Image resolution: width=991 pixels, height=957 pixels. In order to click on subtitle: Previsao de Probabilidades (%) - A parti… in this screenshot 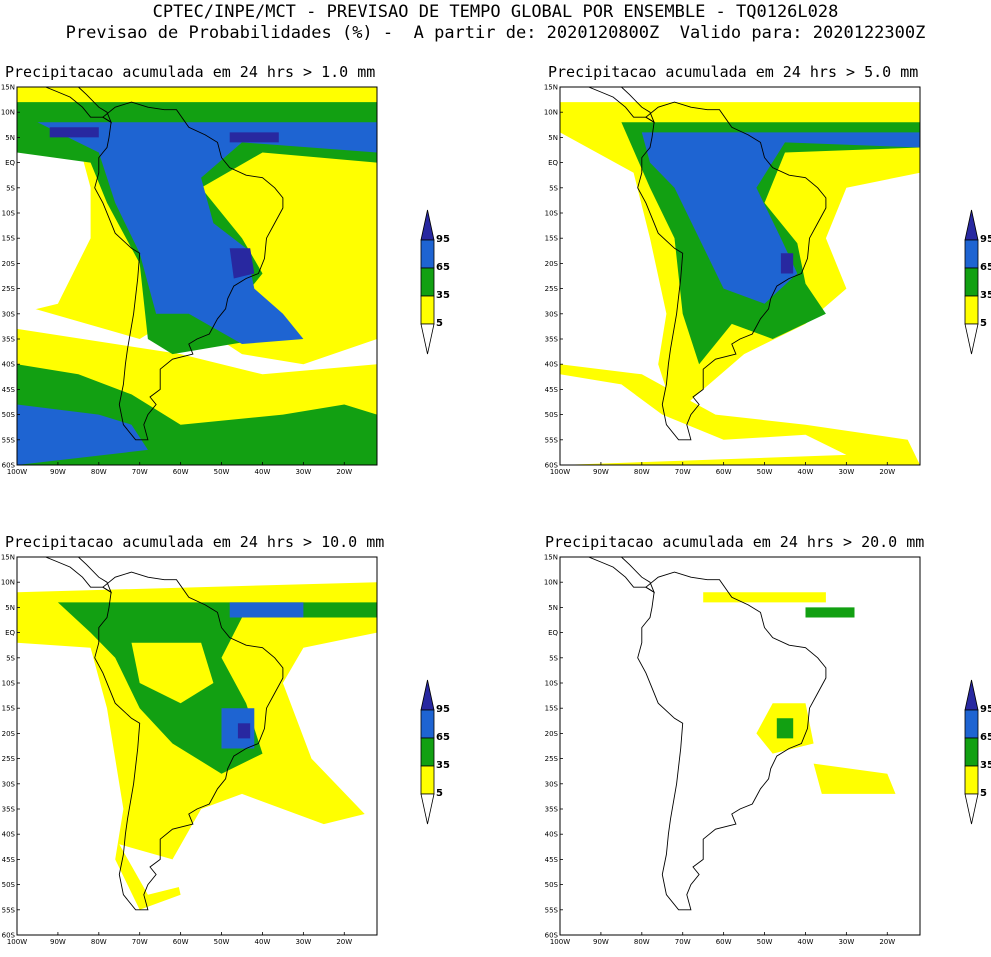, I will do `click(495, 33)`.